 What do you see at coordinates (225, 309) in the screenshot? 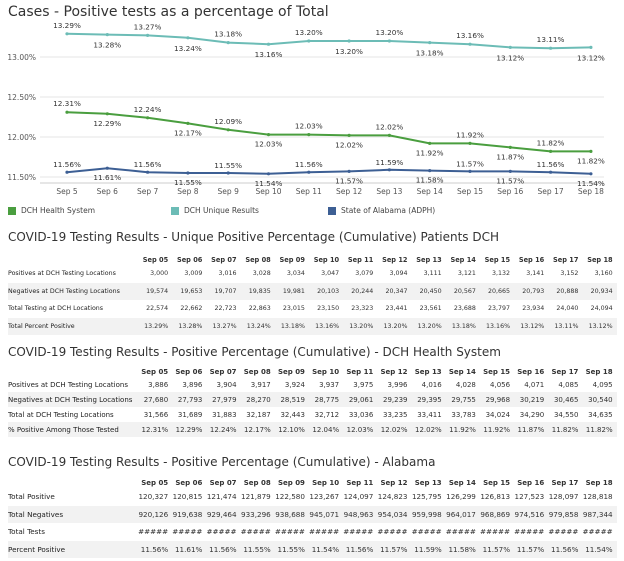
I see `table-cell: 22,723` at bounding box center [225, 309].